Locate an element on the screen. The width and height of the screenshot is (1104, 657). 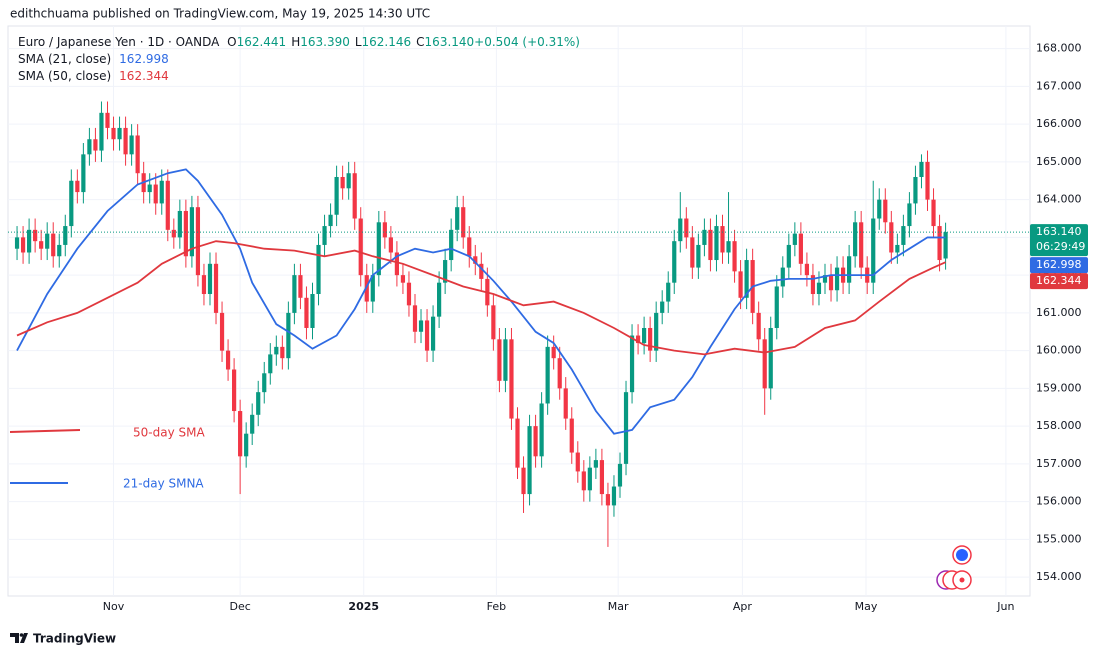
quote-value: 162.441 is located at coordinates (262, 42).